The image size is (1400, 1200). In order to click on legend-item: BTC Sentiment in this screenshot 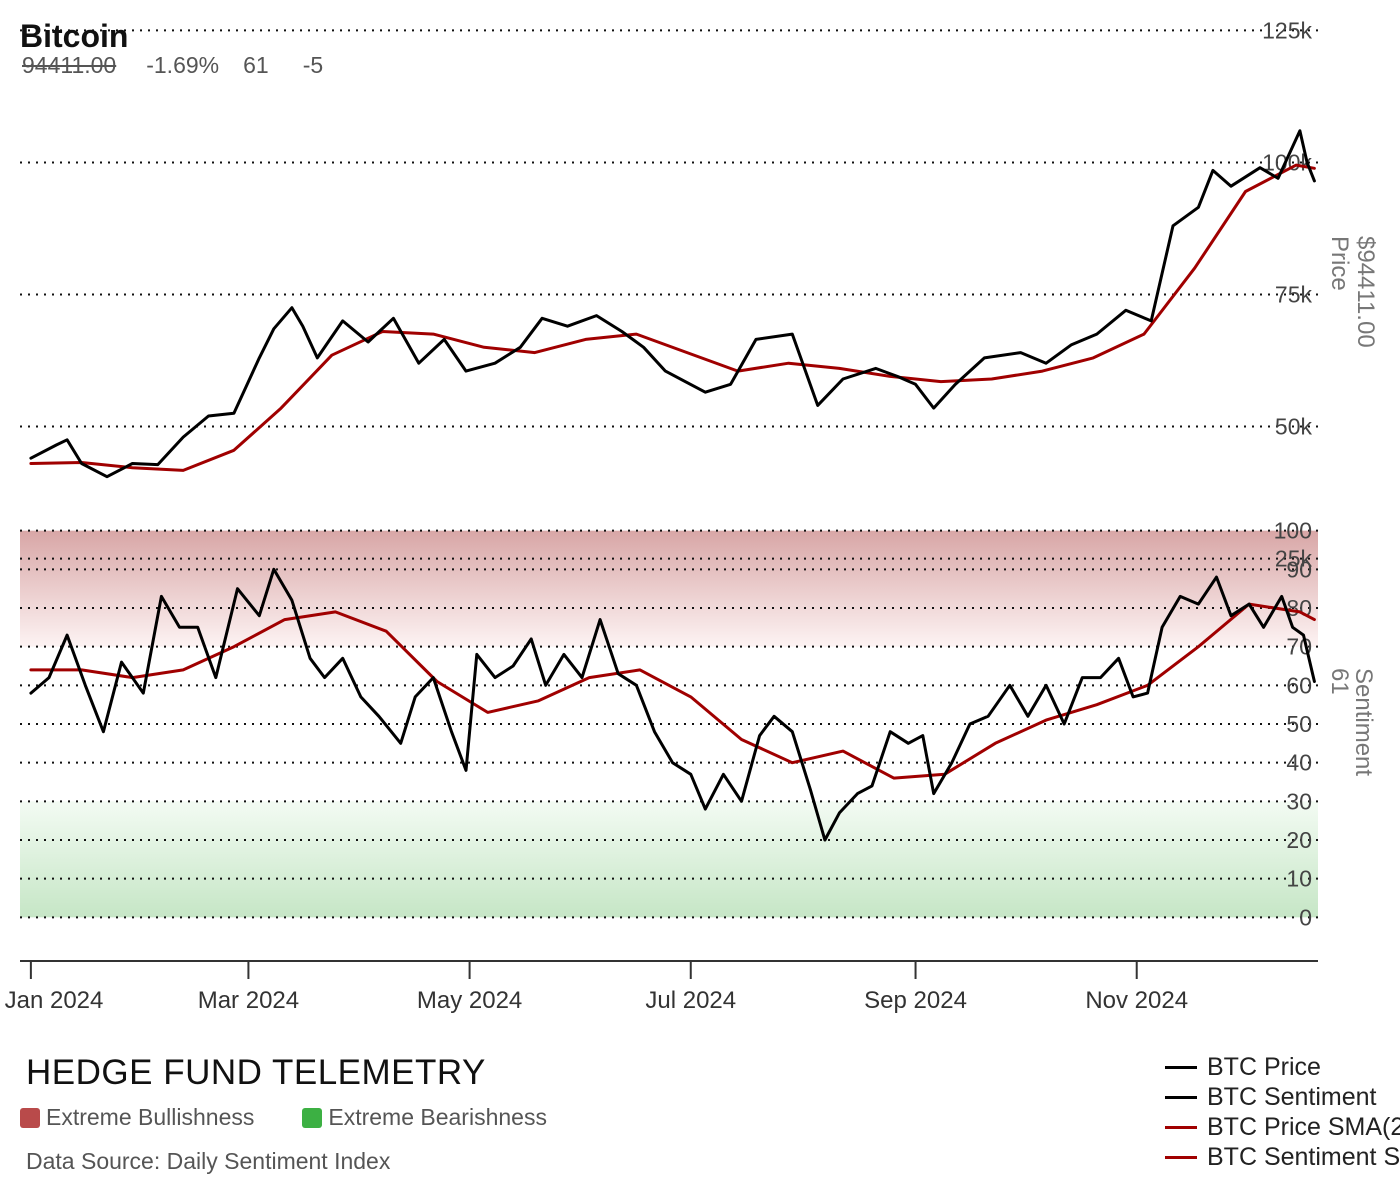, I will do `click(1282, 1097)`.